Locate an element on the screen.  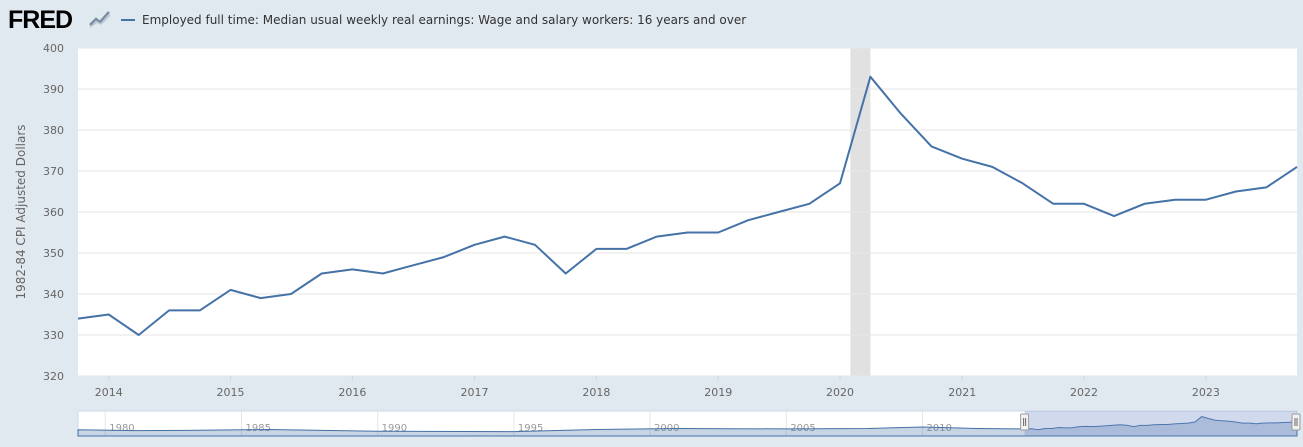
fred-logo: FRED is located at coordinates (40, 20).